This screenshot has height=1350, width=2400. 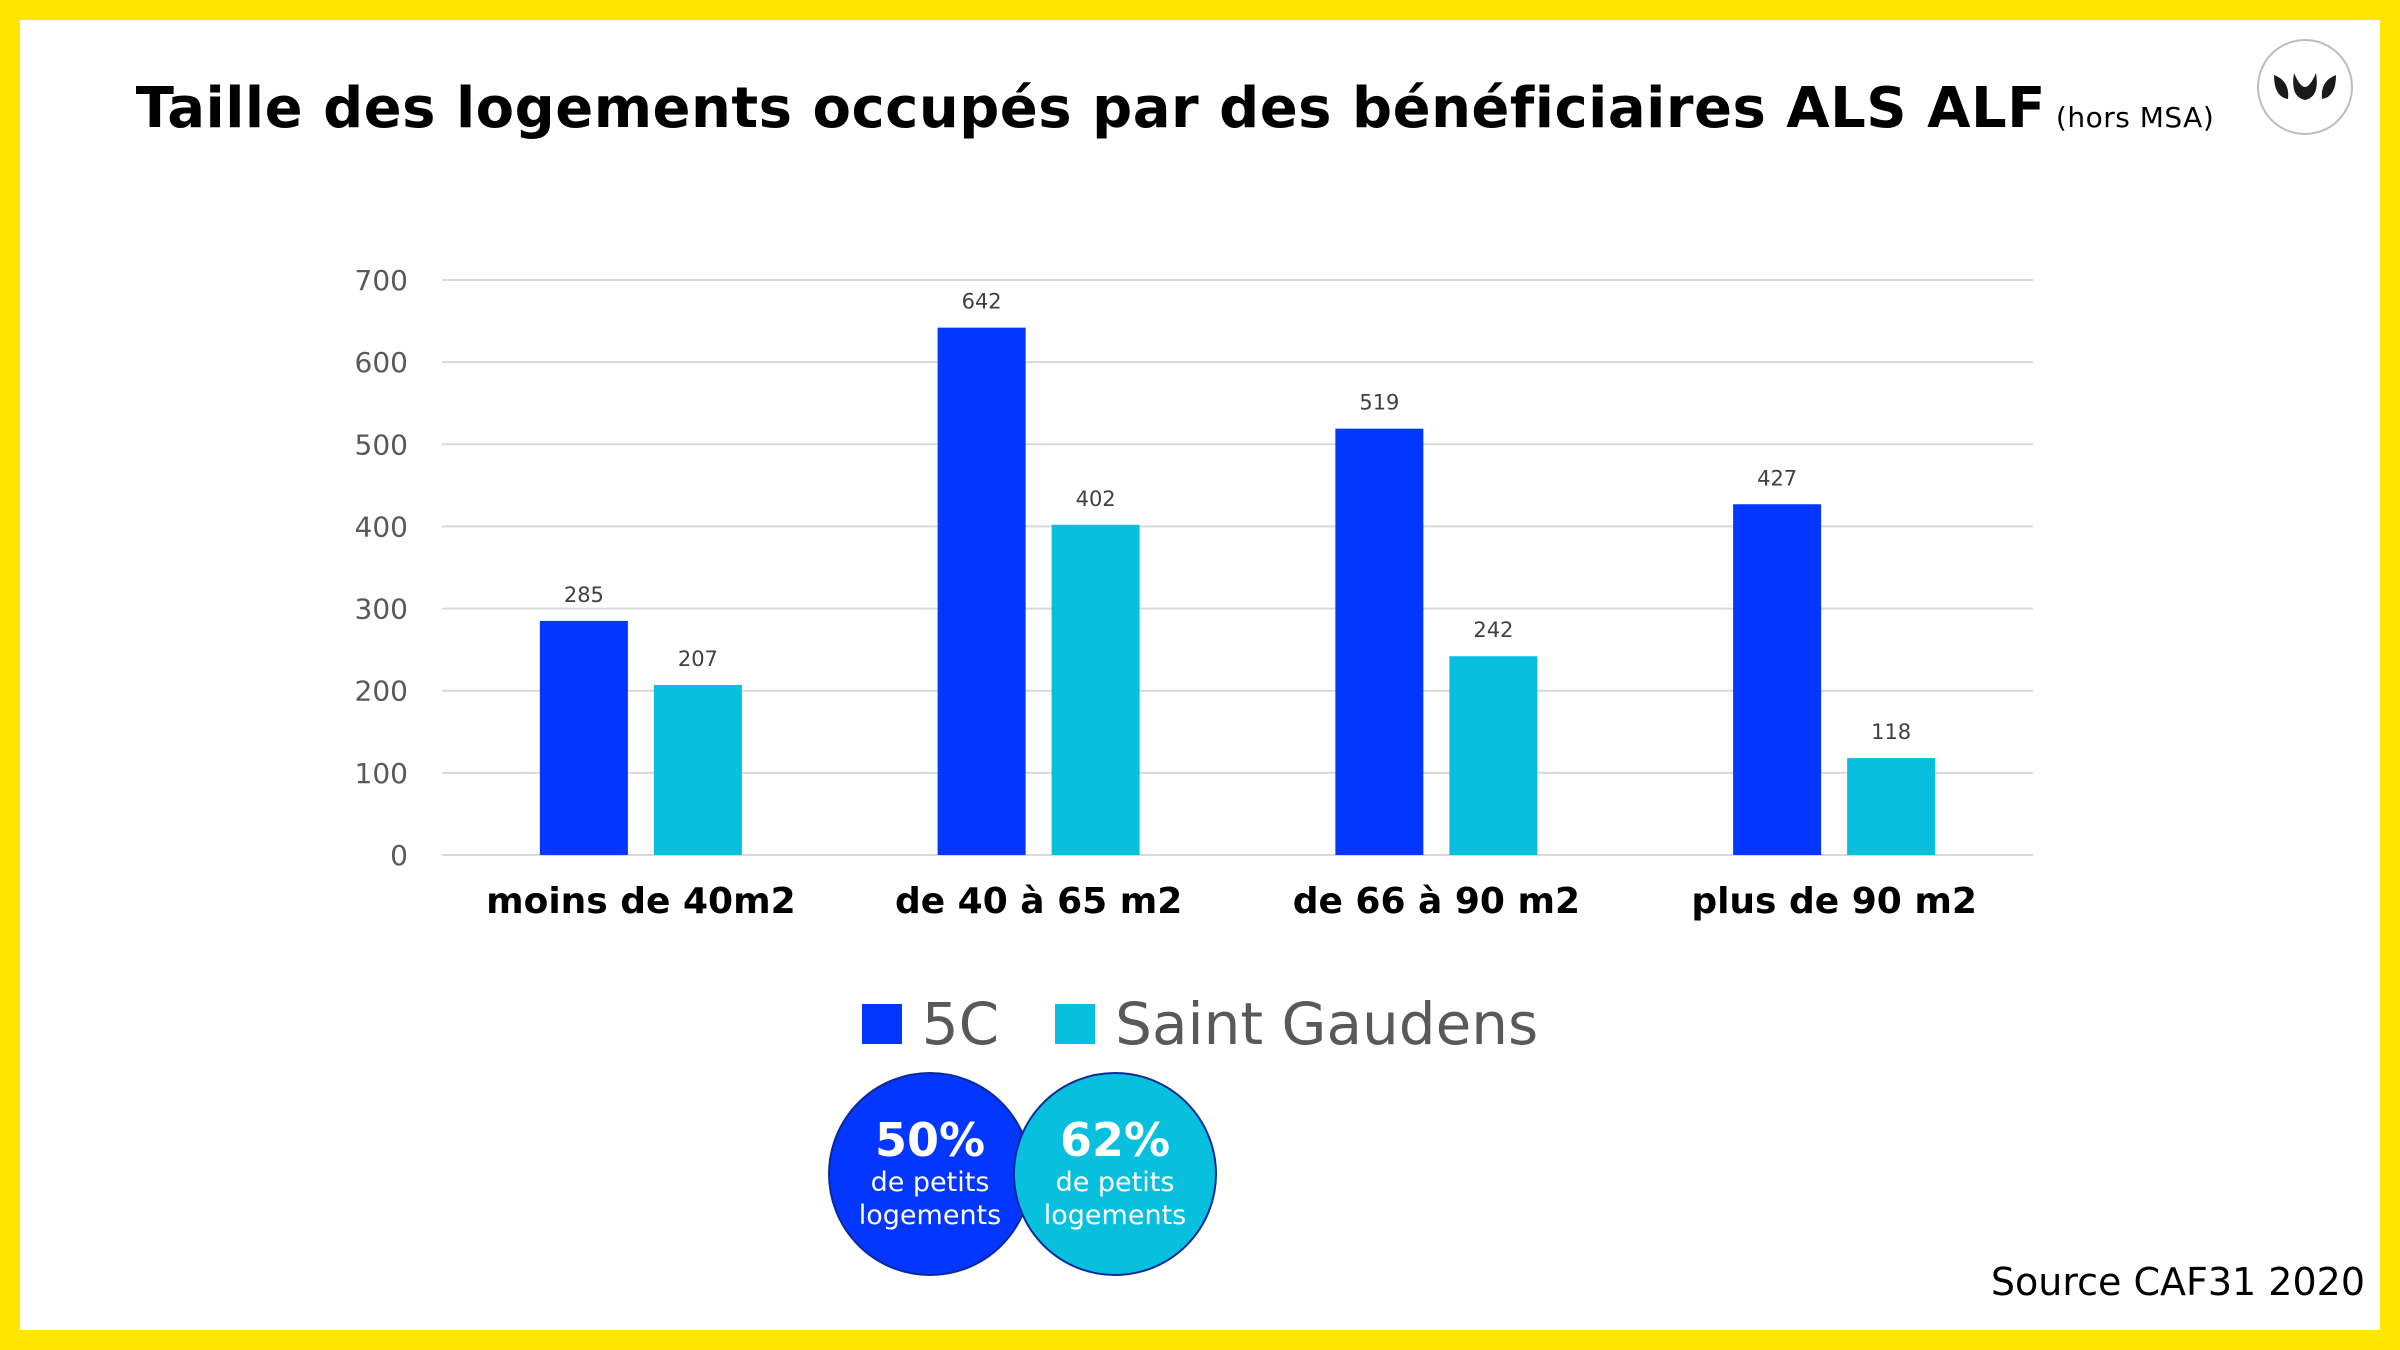 I want to click on highlight-value: 50%, so click(x=930, y=1139).